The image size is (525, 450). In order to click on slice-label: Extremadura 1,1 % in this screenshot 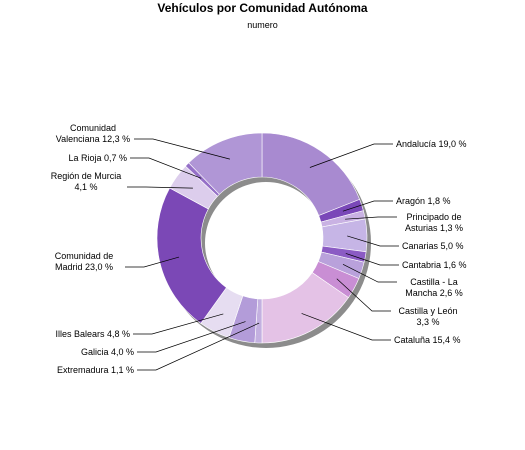, I will do `click(95, 370)`.